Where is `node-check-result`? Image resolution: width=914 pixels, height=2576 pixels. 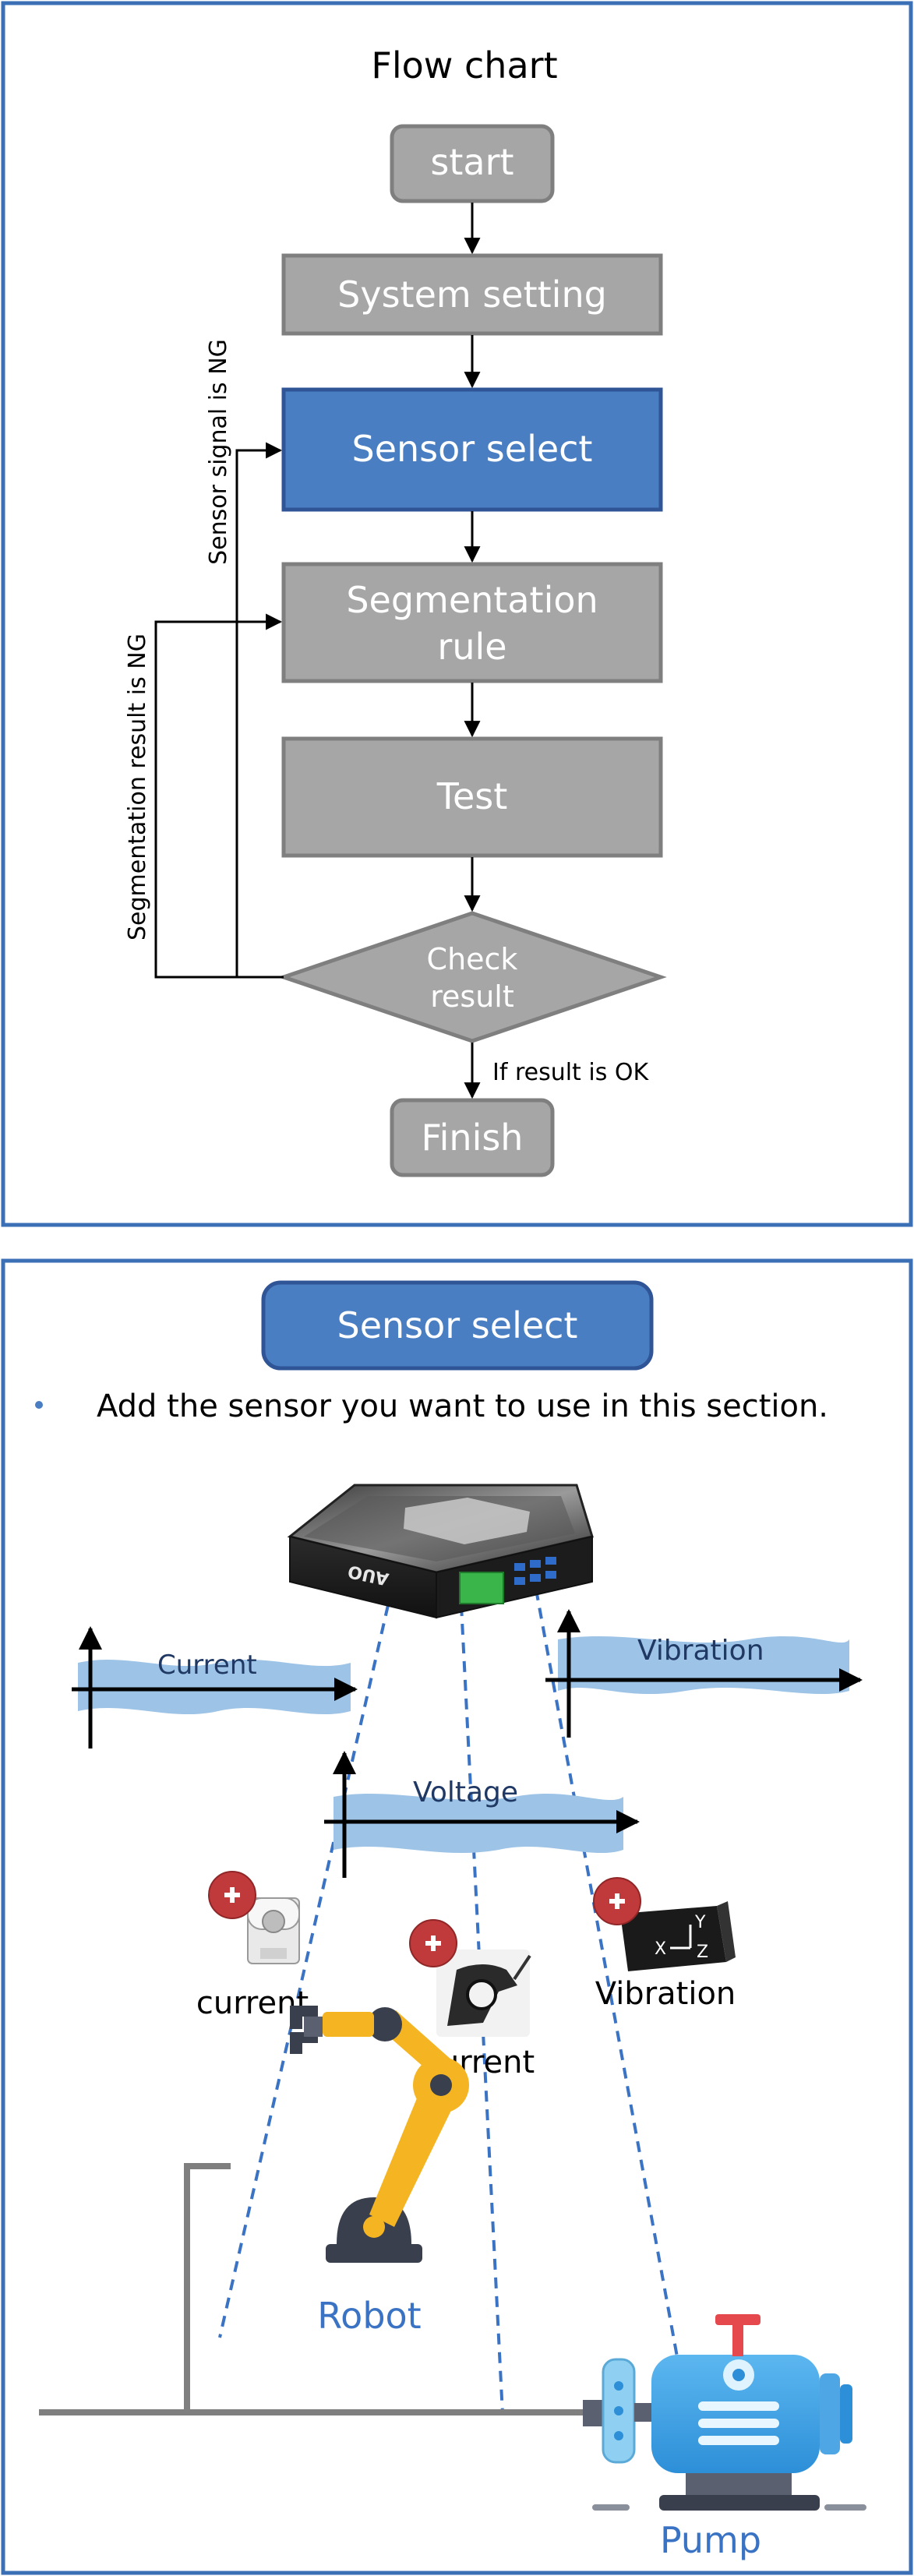 node-check-result is located at coordinates (472, 977).